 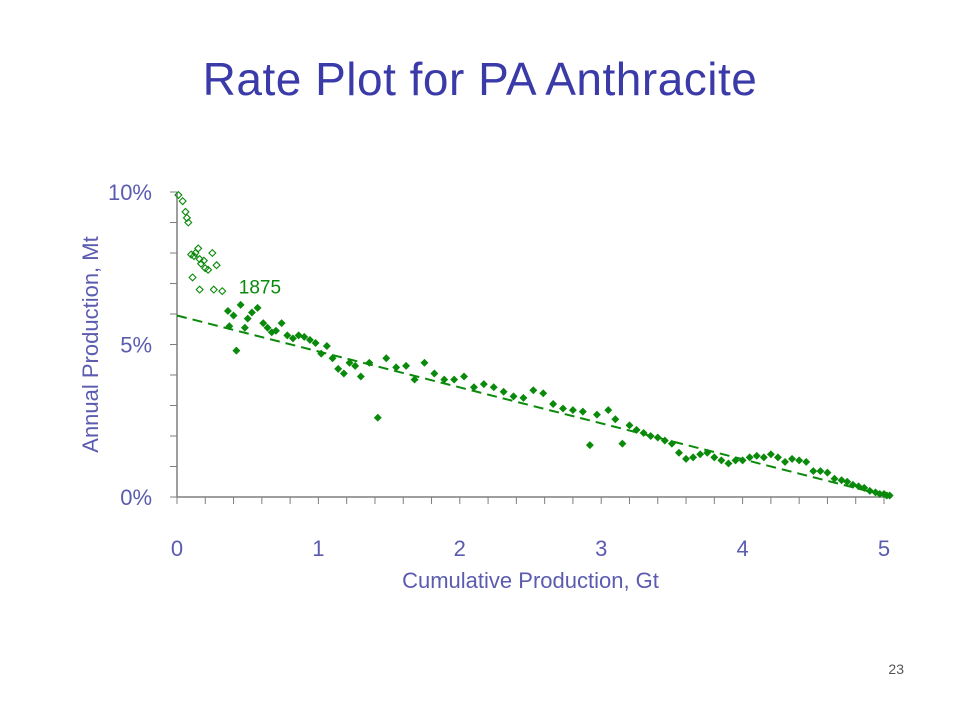 I want to click on x-tick-label: 5, so click(x=884, y=548).